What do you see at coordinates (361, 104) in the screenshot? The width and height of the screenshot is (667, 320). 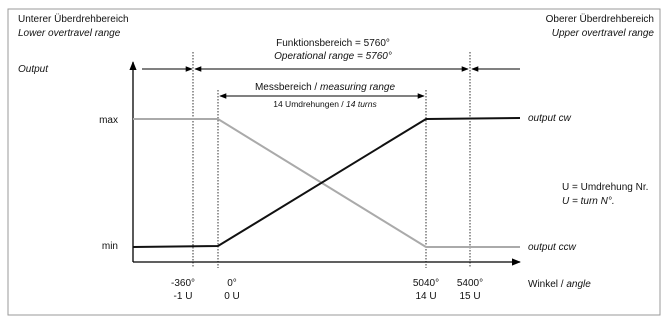 I see `turns-en: 14 turns` at bounding box center [361, 104].